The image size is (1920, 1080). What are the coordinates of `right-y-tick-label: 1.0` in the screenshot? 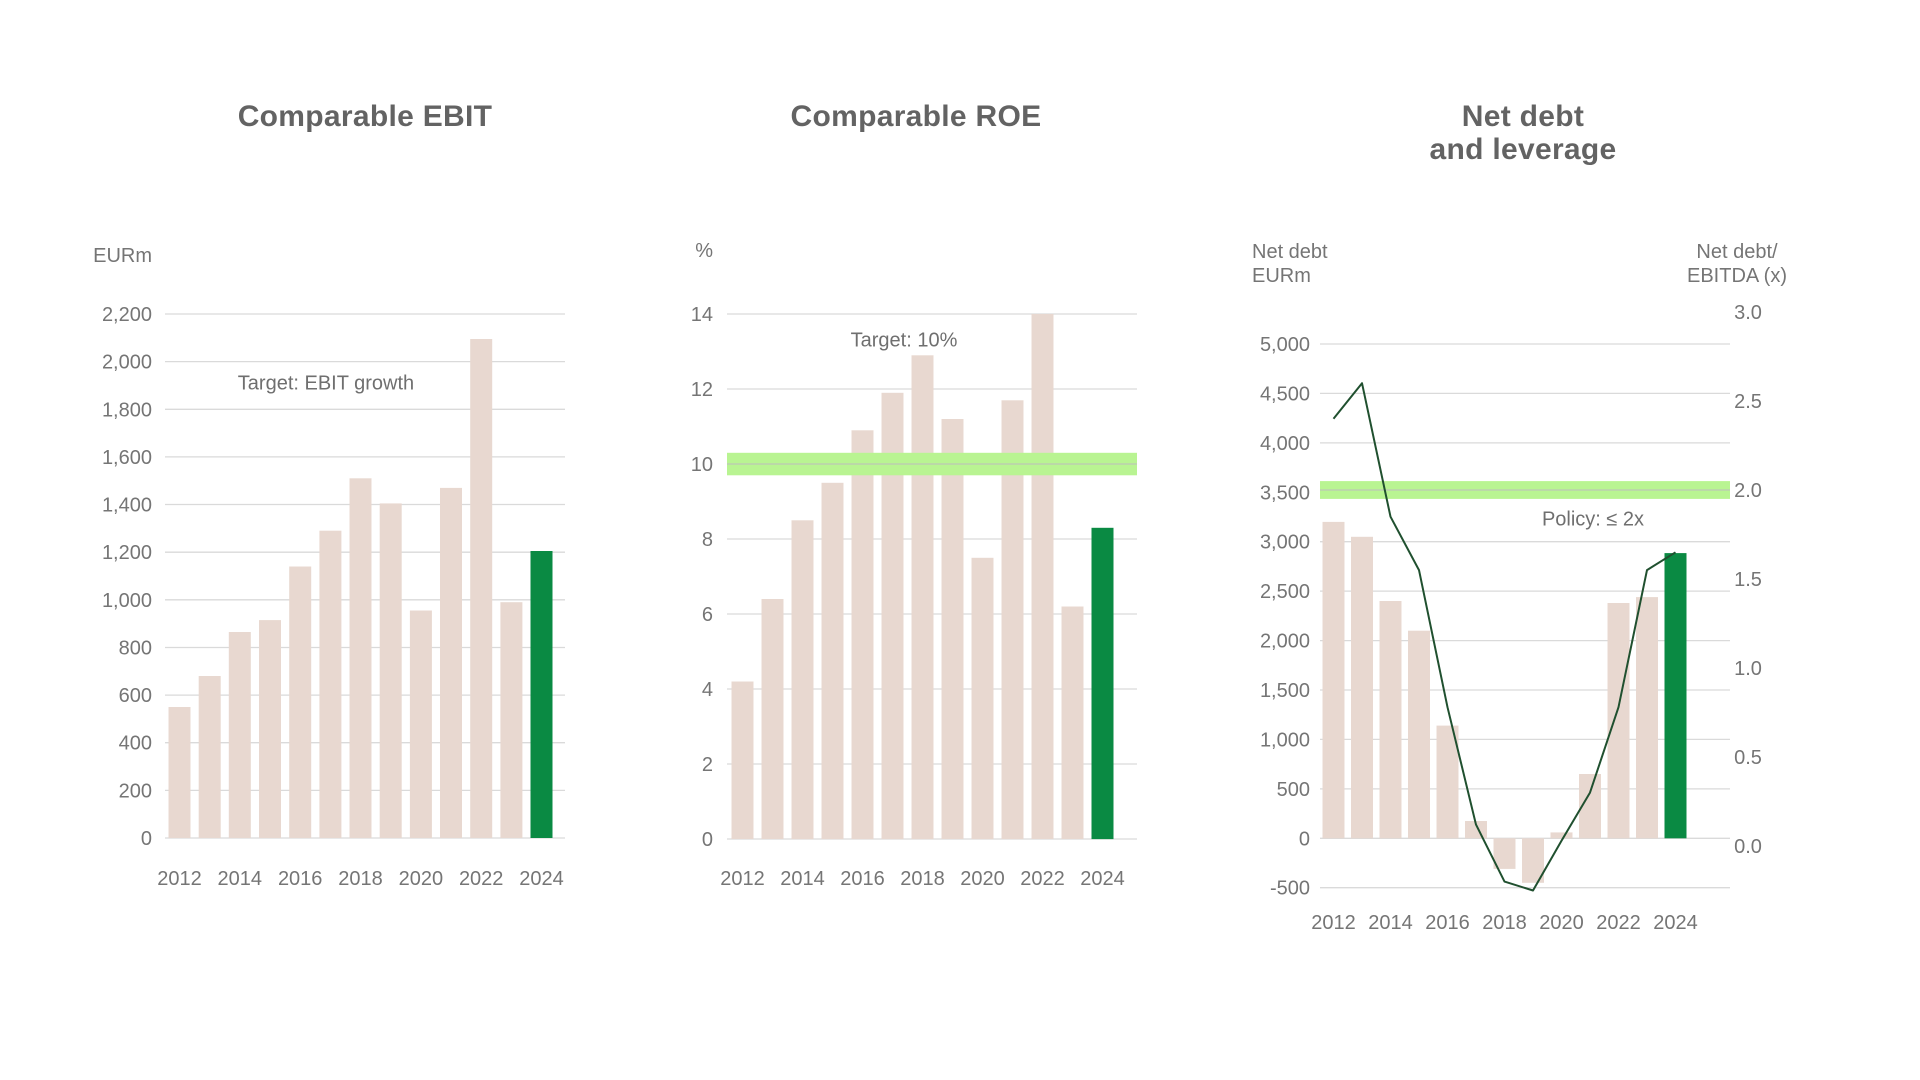 It's located at (1748, 669).